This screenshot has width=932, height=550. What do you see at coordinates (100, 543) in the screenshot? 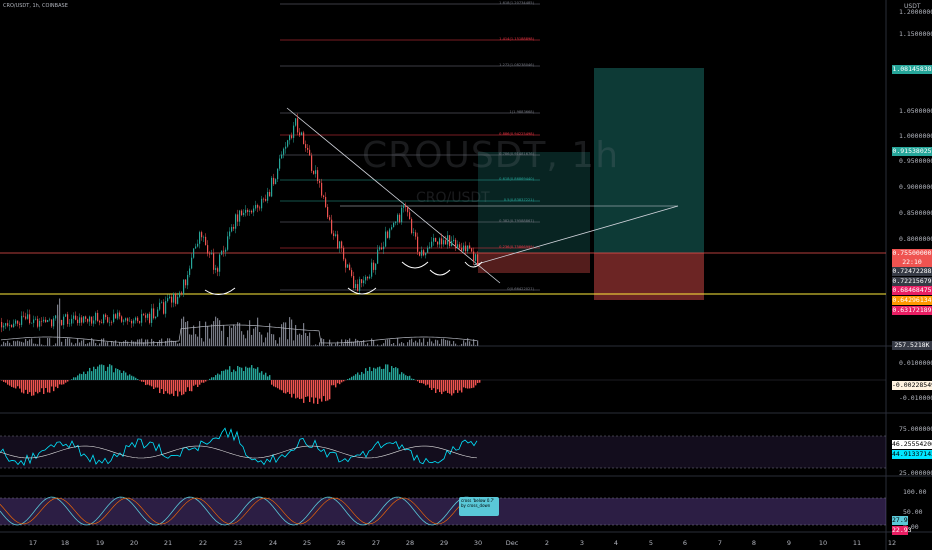
I see `time-tick: 19` at bounding box center [100, 543].